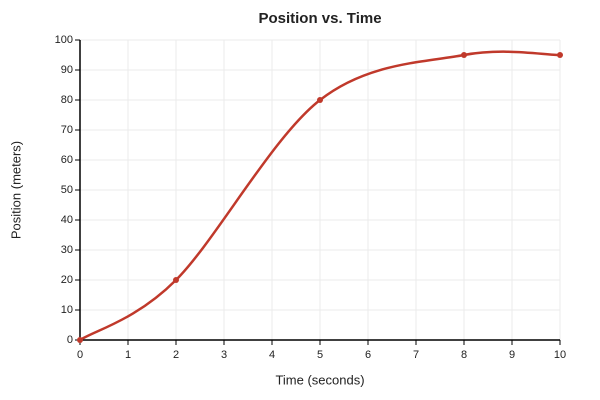 Image resolution: width=600 pixels, height=400 pixels. Describe the element at coordinates (67, 100) in the screenshot. I see `y-tick-label: 80` at that location.